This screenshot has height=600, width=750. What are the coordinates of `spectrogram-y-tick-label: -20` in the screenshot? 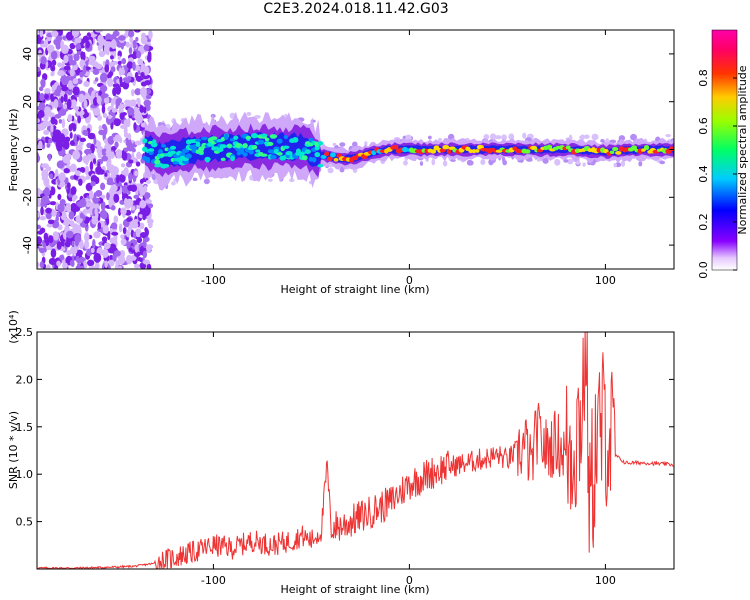 It's located at (27, 197).